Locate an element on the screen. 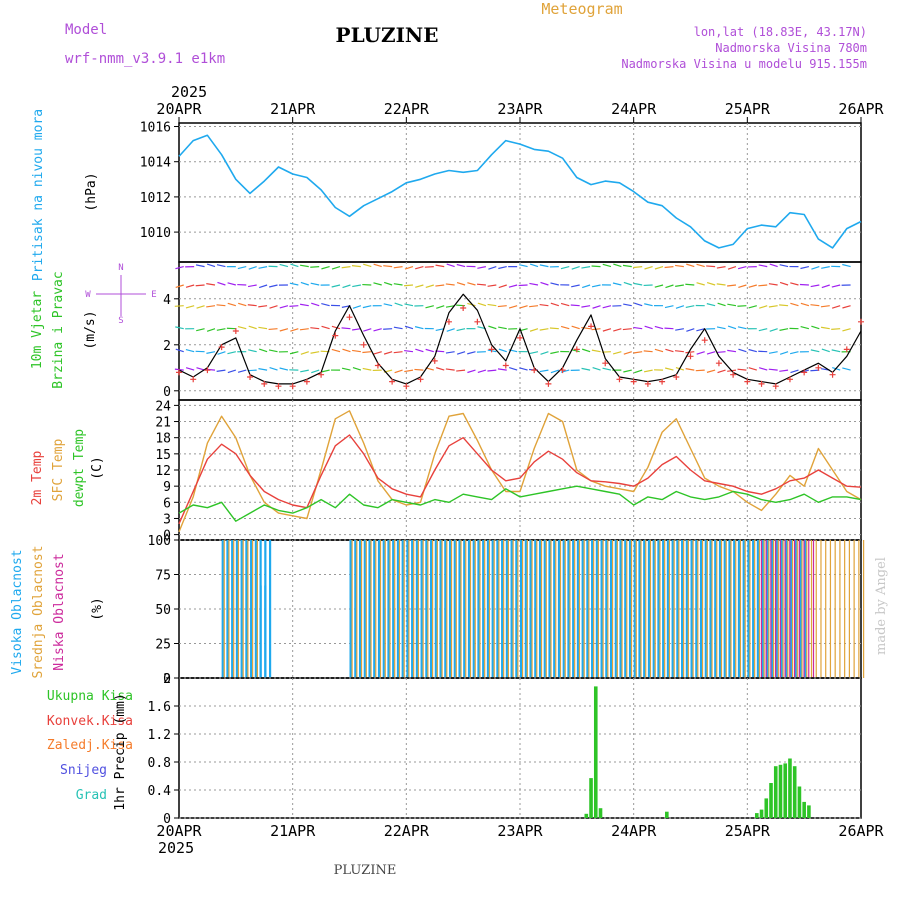 Image resolution: width=900 pixels, height=900 pixels. x-label-top: 25APR is located at coordinates (748, 109).